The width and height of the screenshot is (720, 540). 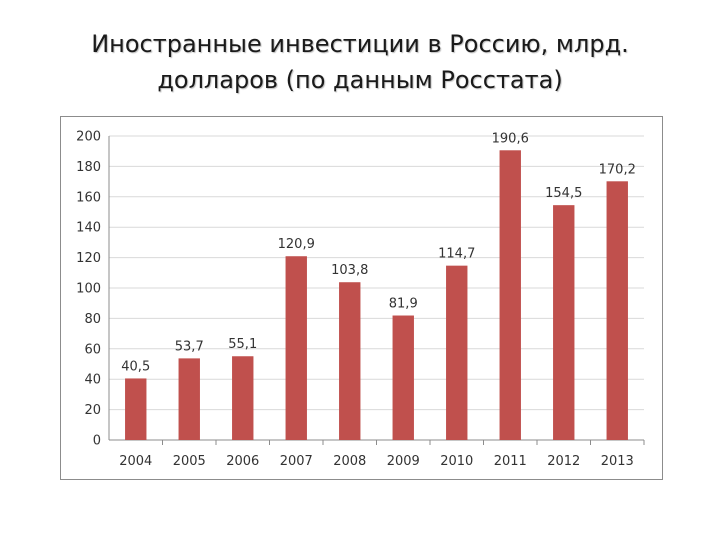 What do you see at coordinates (403, 377) in the screenshot?
I see `bar-2009` at bounding box center [403, 377].